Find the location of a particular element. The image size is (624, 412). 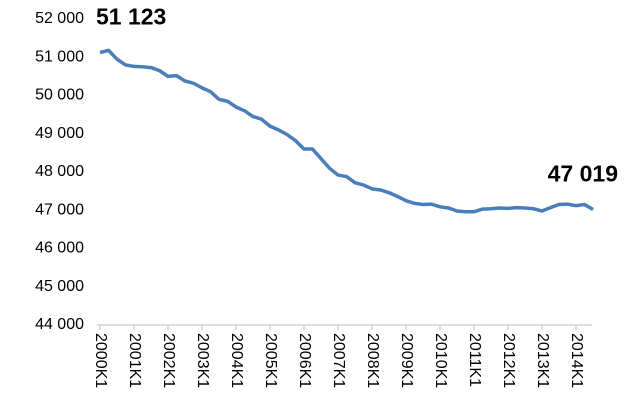

x-tick-label: 2010K1 is located at coordinates (440, 360).